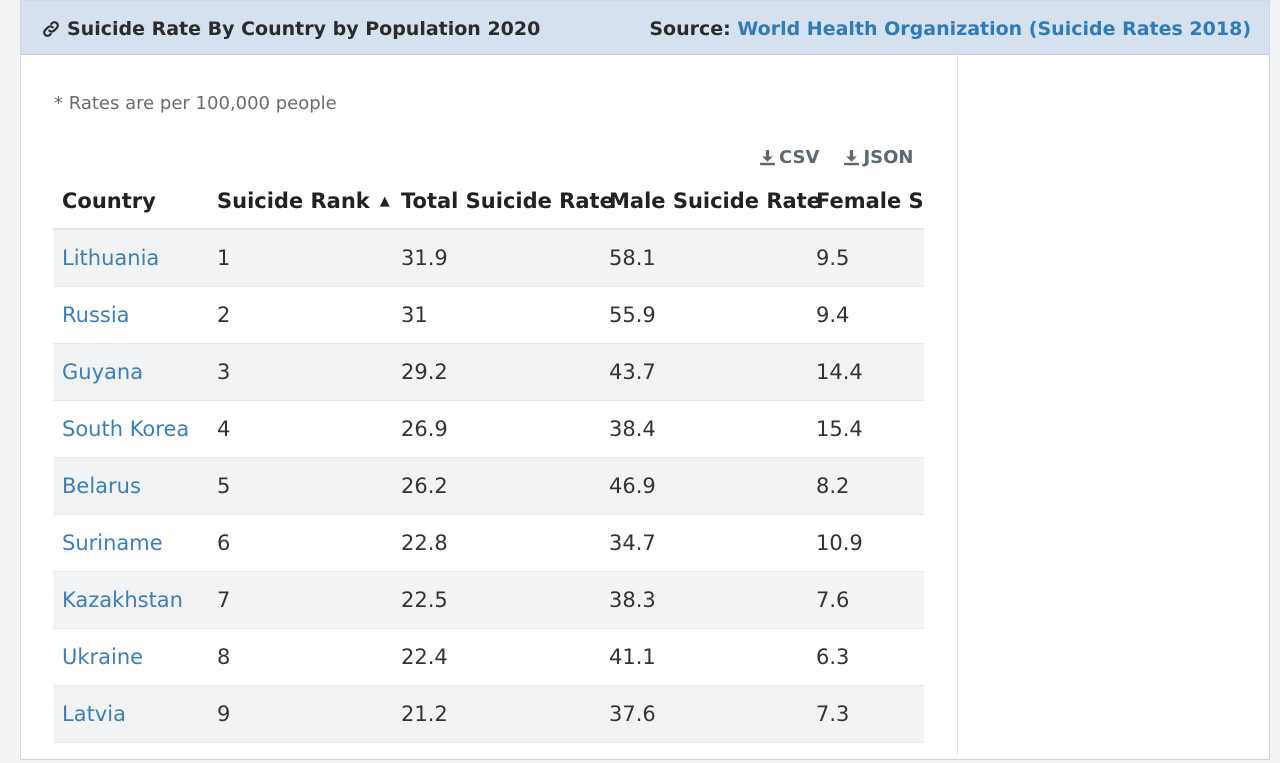 This screenshot has width=1280, height=763. I want to click on male-rate-cell: 43.7, so click(703, 372).